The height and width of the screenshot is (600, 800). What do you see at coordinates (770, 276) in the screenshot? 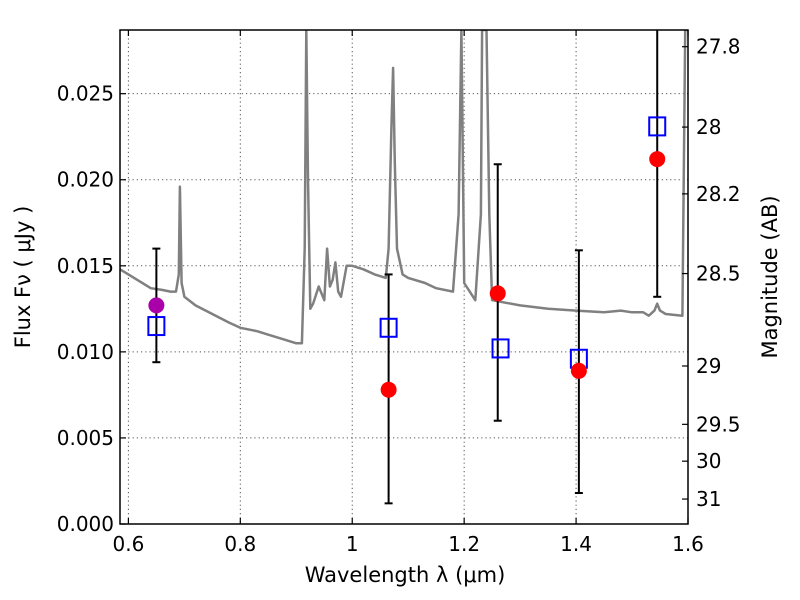
I see `y-axis-right-title: Magnitude (AB)` at bounding box center [770, 276].